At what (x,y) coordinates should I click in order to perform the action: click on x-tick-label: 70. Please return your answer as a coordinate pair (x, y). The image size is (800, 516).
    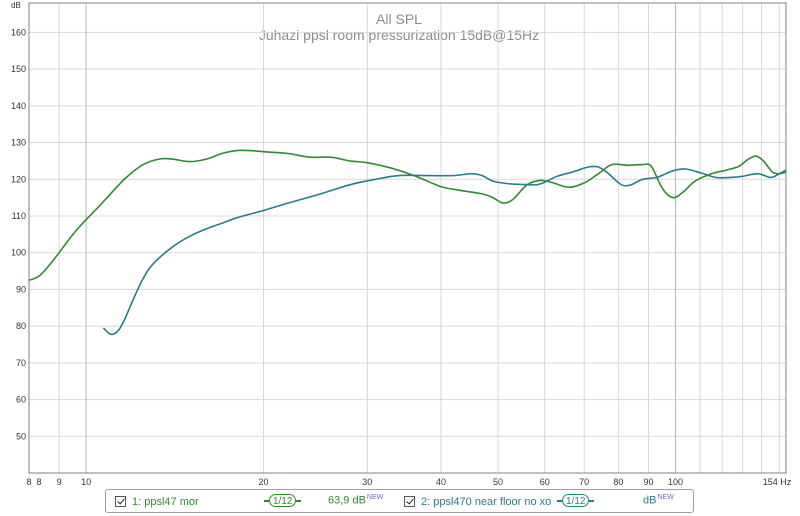
    Looking at the image, I should click on (584, 482).